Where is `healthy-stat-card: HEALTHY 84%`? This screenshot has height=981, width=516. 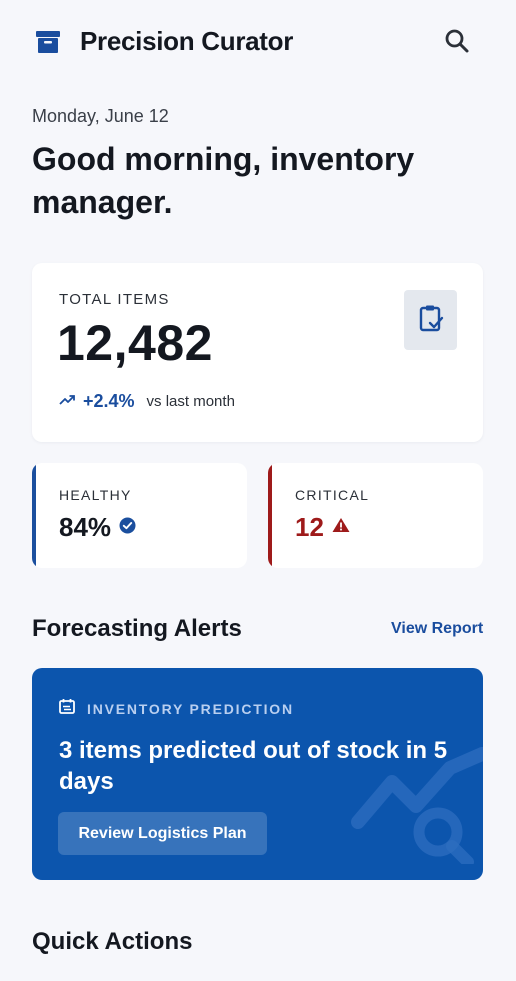
healthy-stat-card: HEALTHY 84% is located at coordinates (139, 515).